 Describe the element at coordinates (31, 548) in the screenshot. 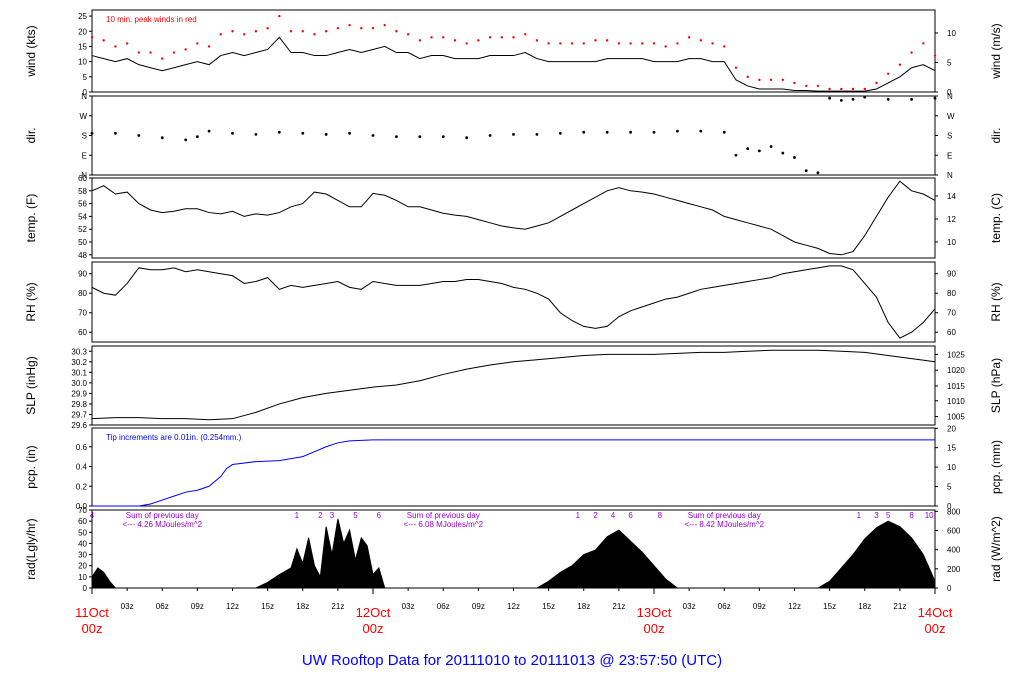

I see `rad-left-axis-title: rad(Lgly/hr)` at that location.